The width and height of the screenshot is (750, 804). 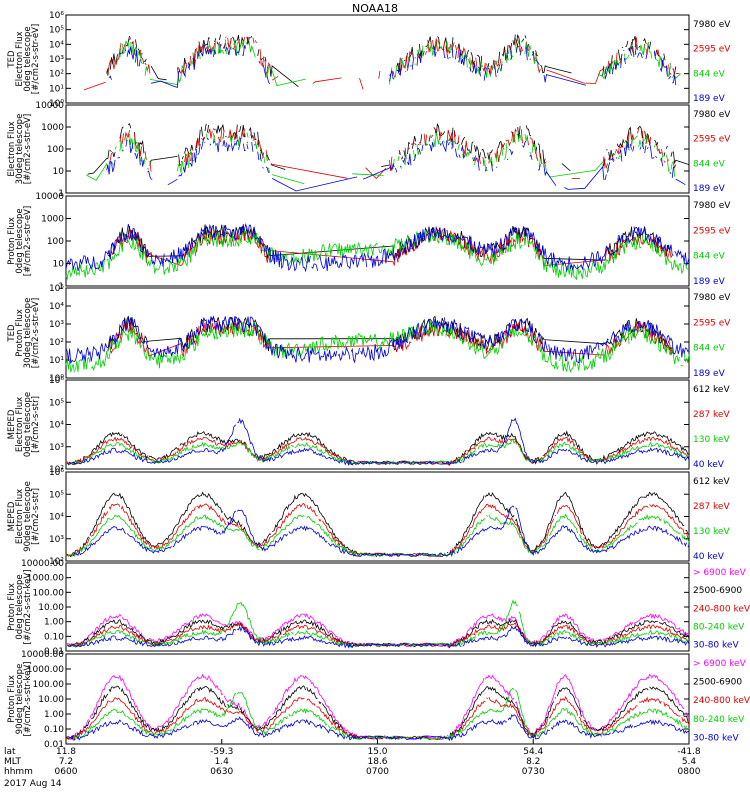 What do you see at coordinates (42, 655) in the screenshot?
I see `y-tick-label: 10000.00` at bounding box center [42, 655].